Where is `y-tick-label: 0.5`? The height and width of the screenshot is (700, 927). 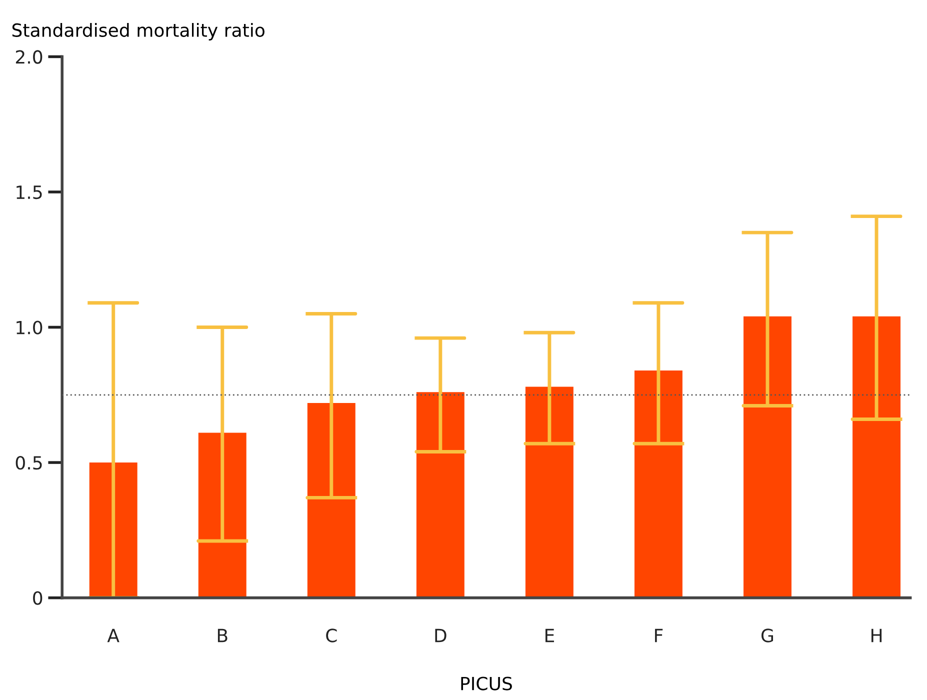
y-tick-label: 0.5 is located at coordinates (29, 463).